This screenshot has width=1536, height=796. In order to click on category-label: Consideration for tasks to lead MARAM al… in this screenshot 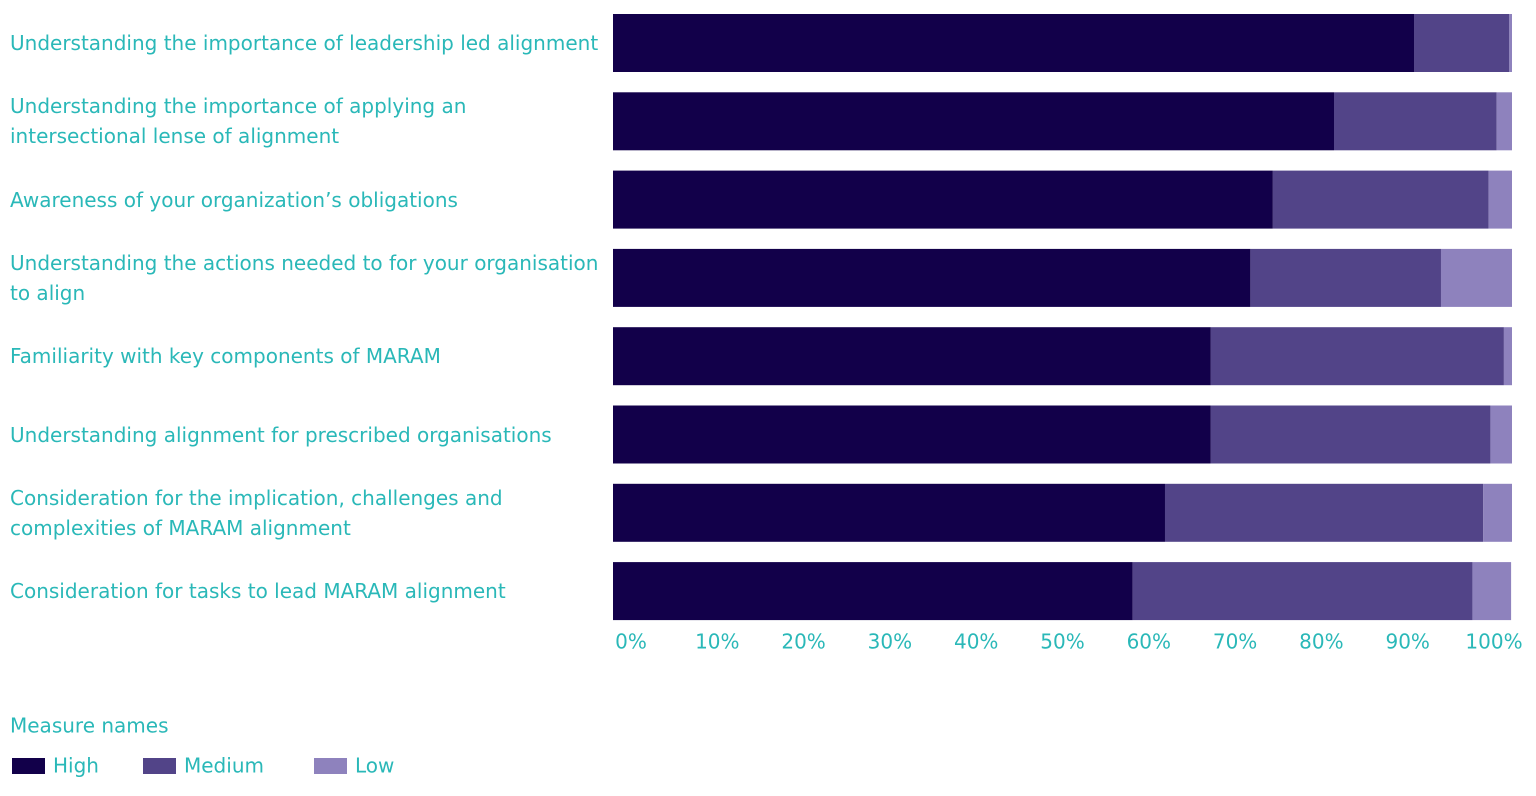, I will do `click(258, 591)`.